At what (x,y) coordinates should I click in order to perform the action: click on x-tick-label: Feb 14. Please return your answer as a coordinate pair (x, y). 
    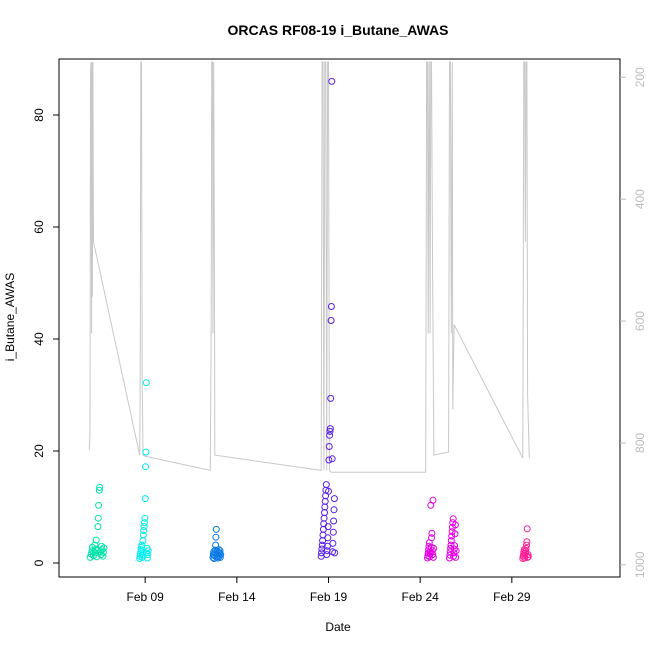
    Looking at the image, I should click on (237, 597).